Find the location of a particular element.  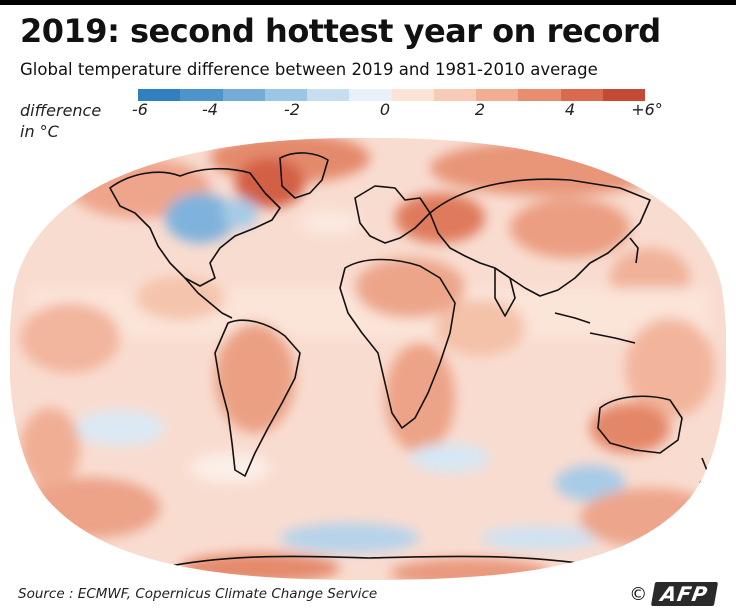

legend-tick: +6° is located at coordinates (647, 109).